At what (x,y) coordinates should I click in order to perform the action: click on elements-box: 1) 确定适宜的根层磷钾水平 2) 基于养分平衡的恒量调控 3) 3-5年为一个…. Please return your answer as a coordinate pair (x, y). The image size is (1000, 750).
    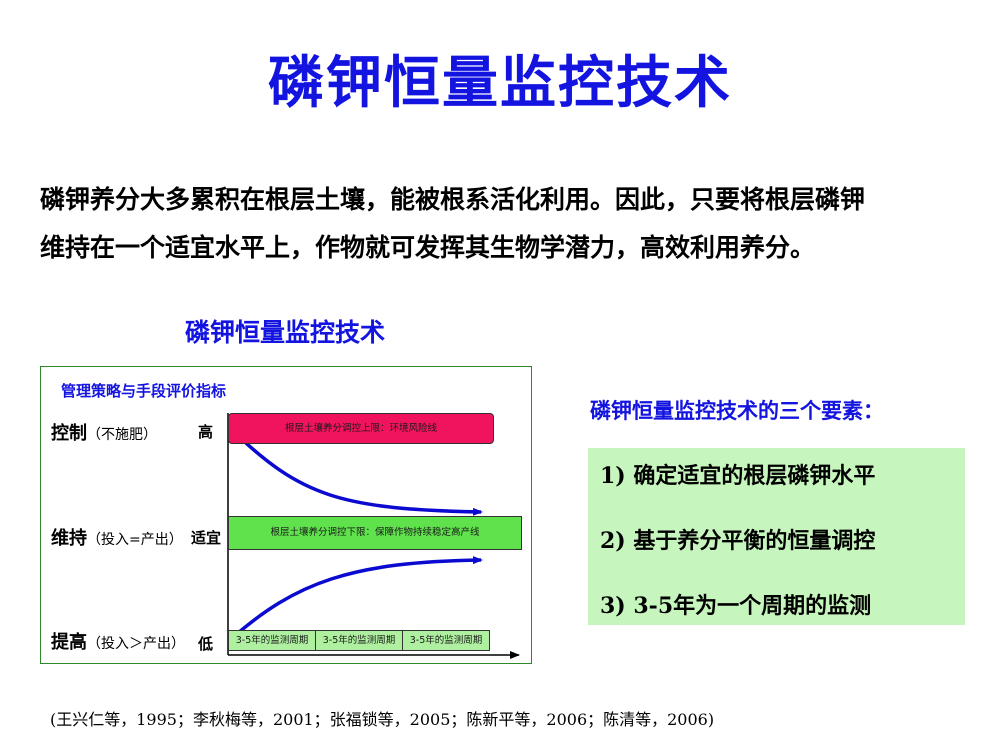
    Looking at the image, I should click on (776, 536).